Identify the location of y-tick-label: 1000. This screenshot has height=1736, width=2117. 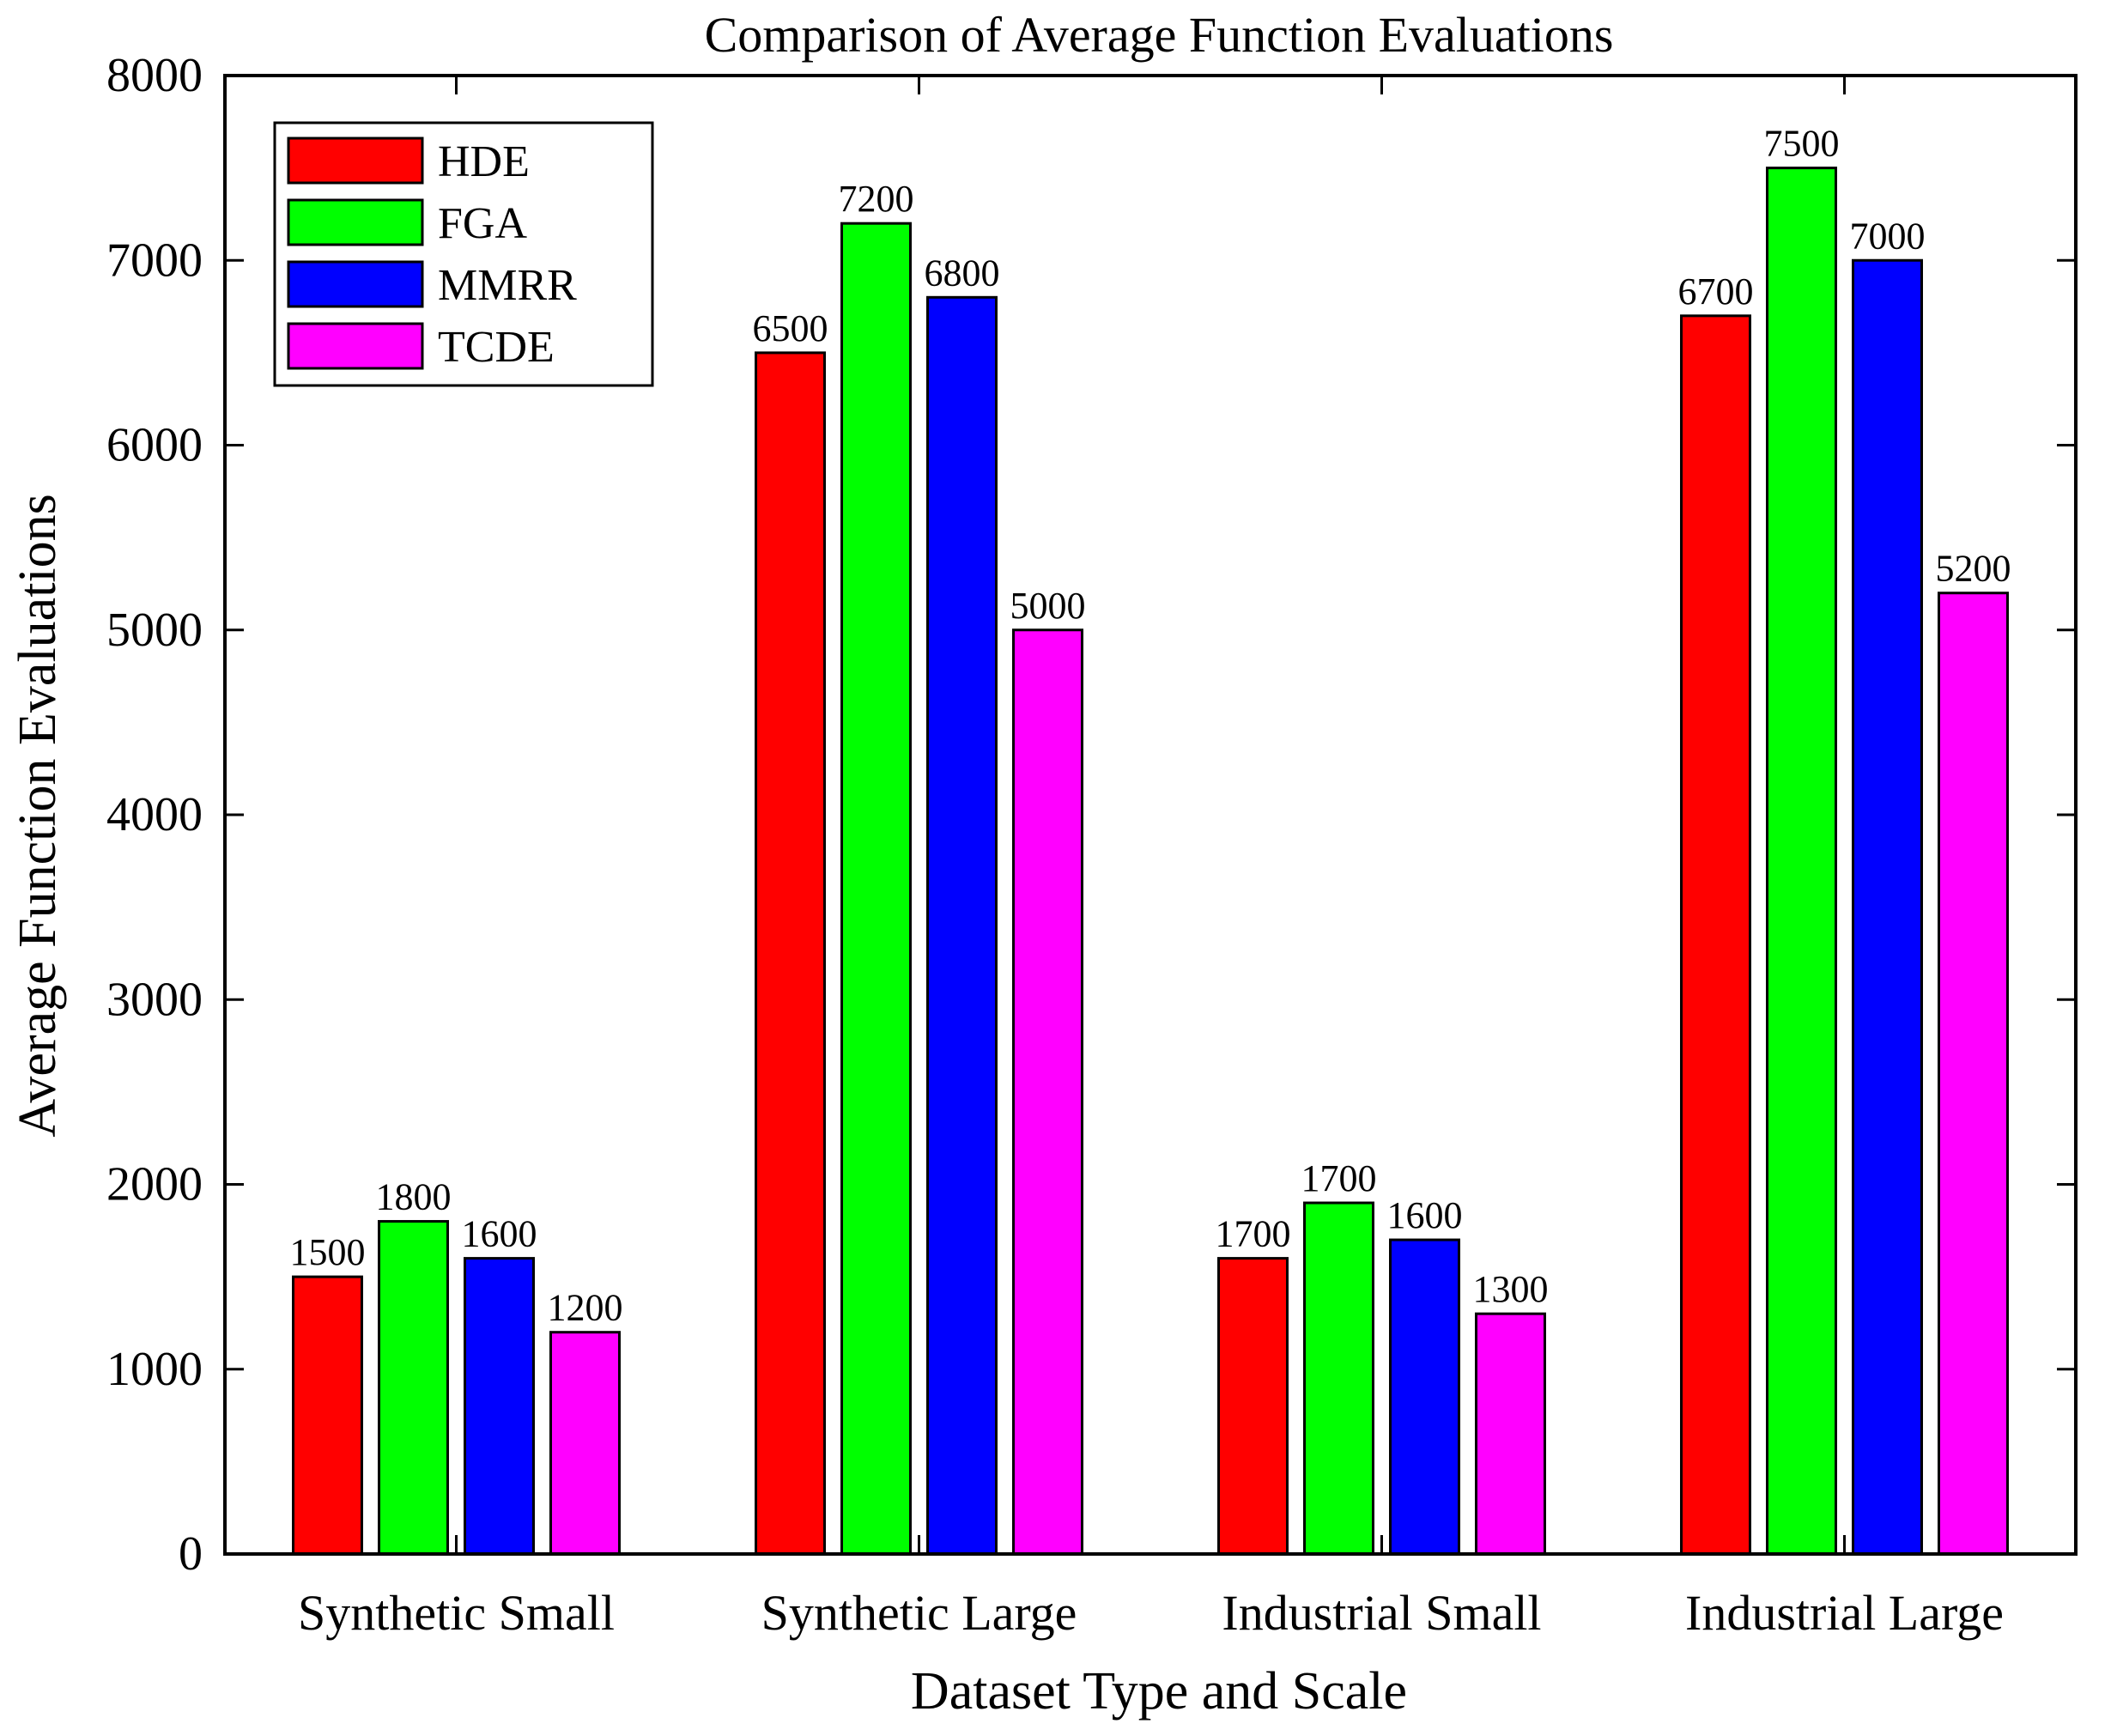
(154, 1369).